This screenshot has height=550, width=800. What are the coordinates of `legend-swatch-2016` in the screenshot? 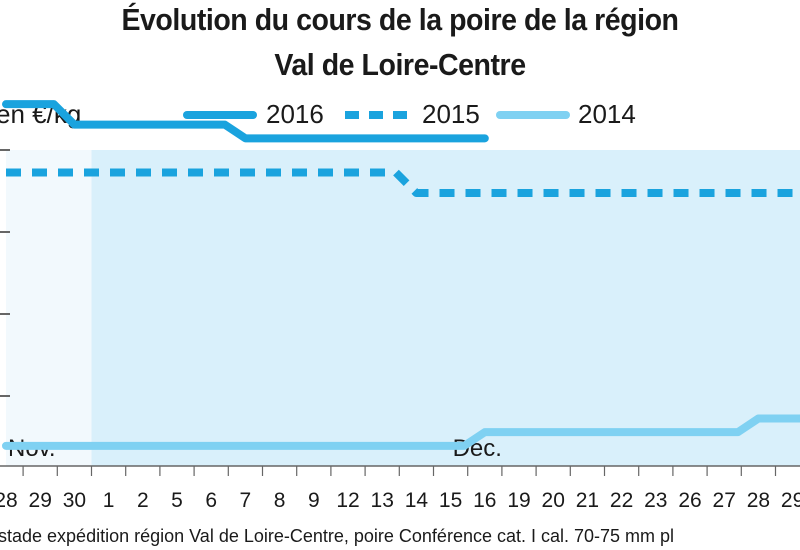 It's located at (220, 115).